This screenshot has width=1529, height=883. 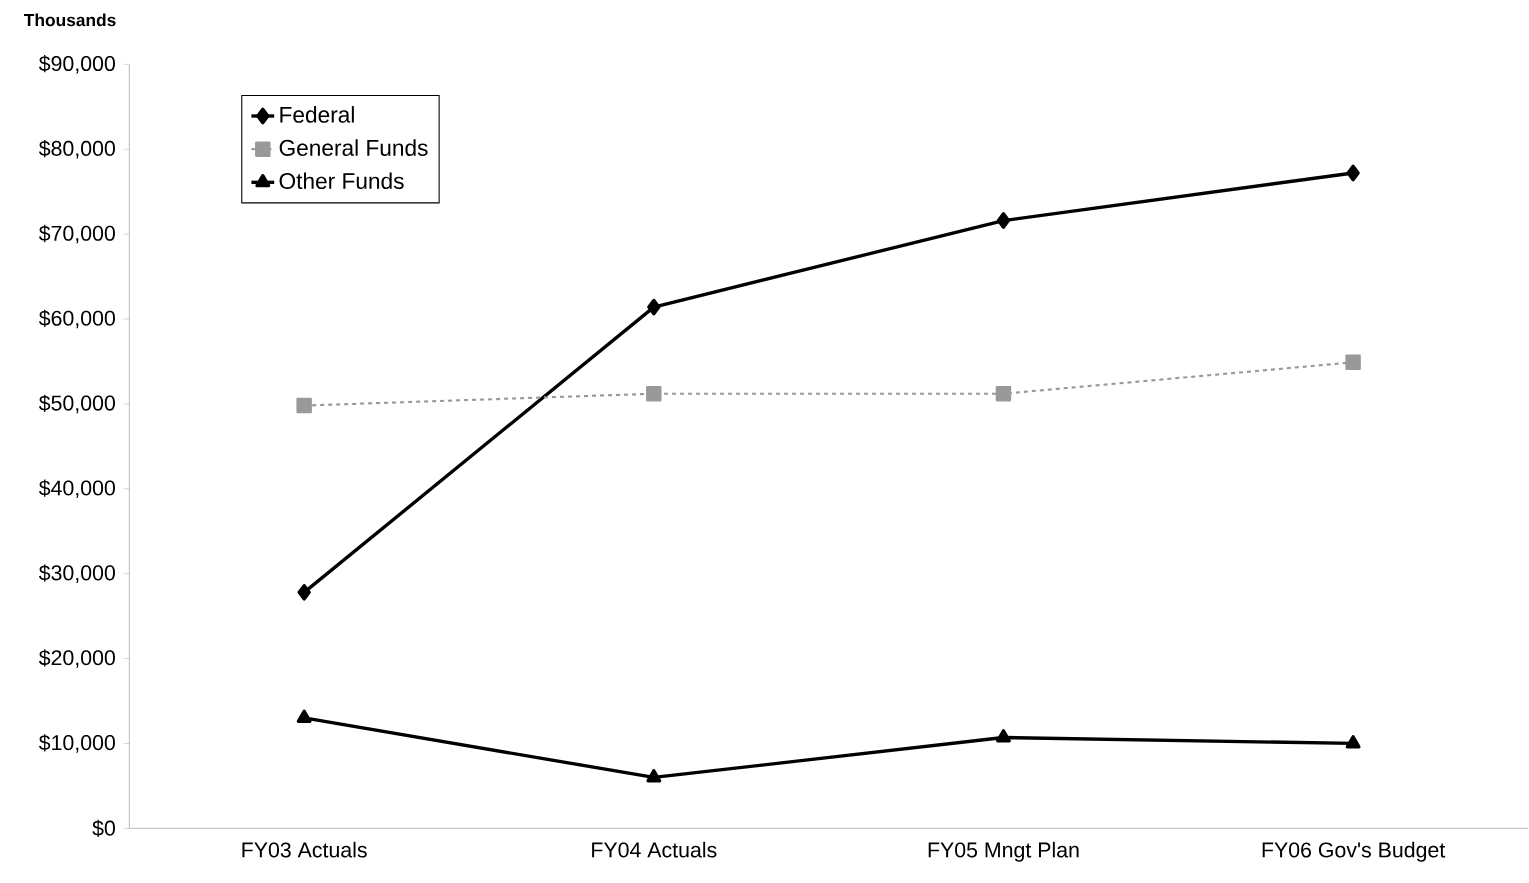 I want to click on x-tick-label: FY05 Mngt Plan, so click(x=1003, y=851).